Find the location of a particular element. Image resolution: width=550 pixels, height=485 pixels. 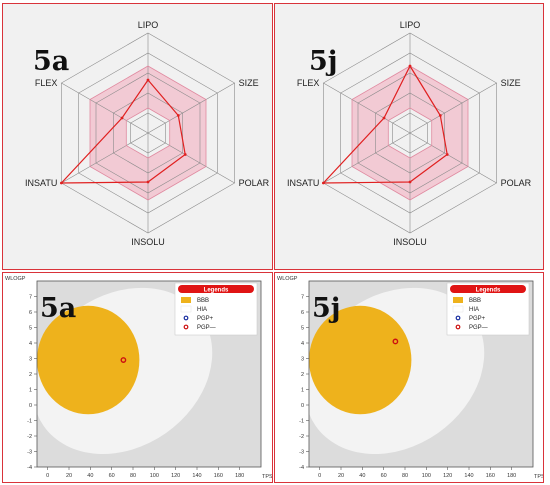

y-tick-label: -2 is located at coordinates (29, 437).